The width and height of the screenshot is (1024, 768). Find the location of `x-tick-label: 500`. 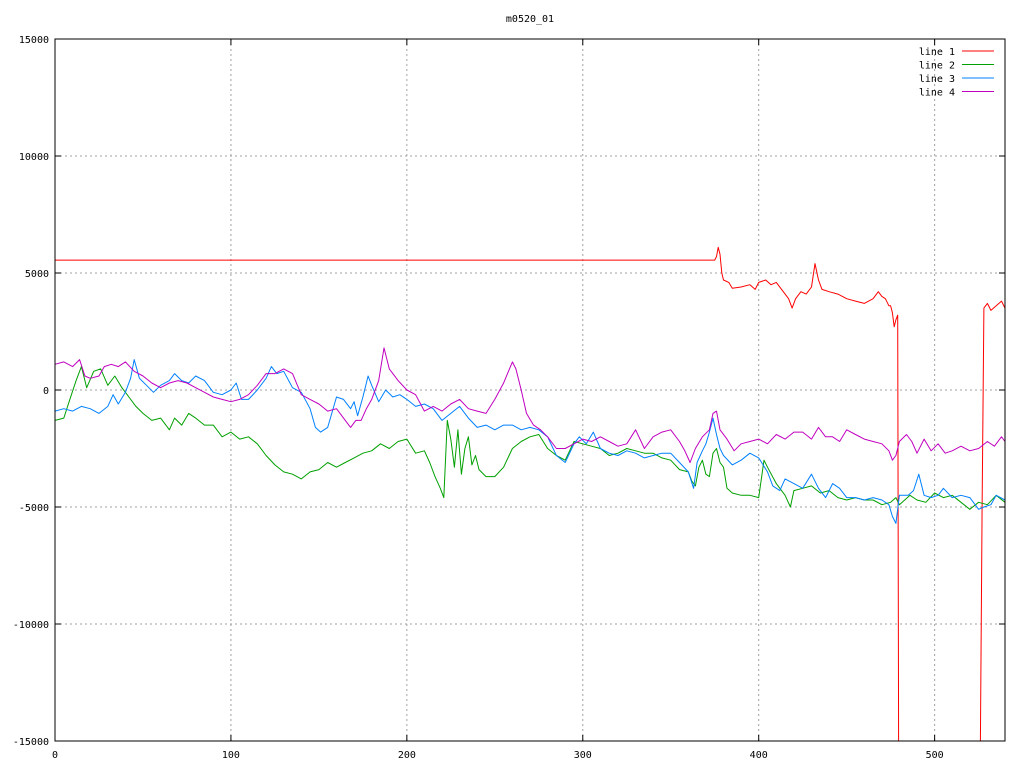

x-tick-label: 500 is located at coordinates (935, 755).